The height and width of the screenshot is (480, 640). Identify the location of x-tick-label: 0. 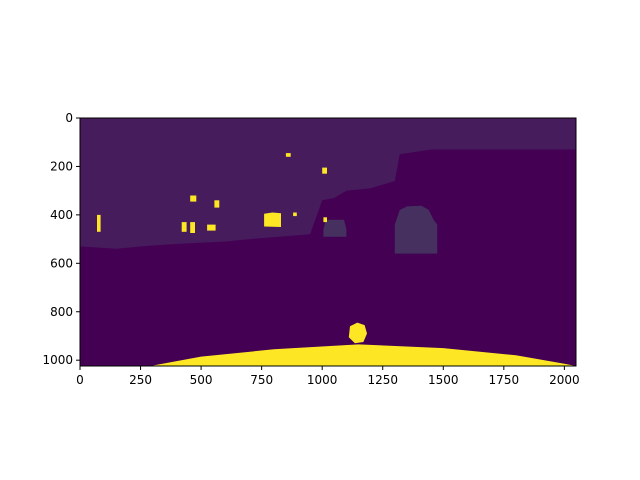
(80, 380).